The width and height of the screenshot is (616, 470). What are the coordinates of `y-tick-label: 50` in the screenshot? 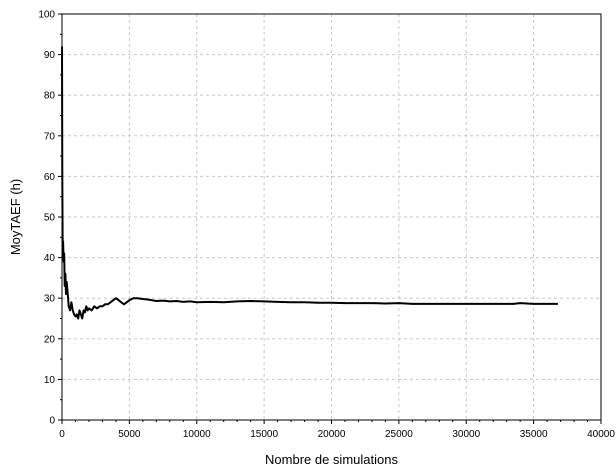 It's located at (50, 218).